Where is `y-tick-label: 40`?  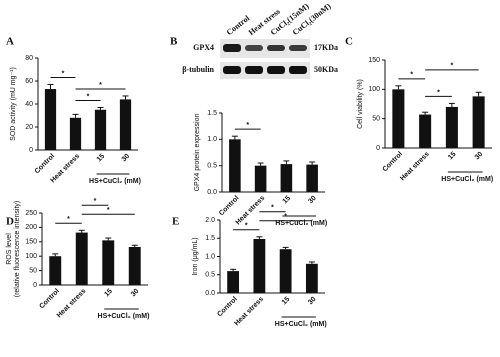
y-tick-label: 40 is located at coordinates (29, 104).